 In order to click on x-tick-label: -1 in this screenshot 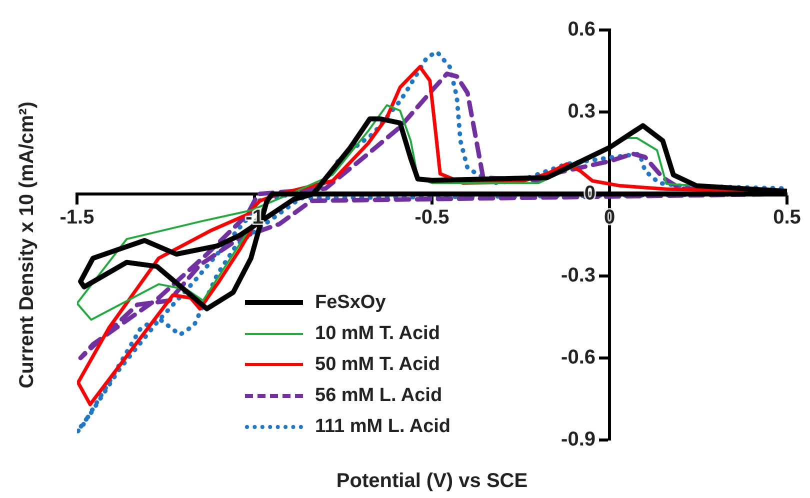, I will do `click(255, 217)`.